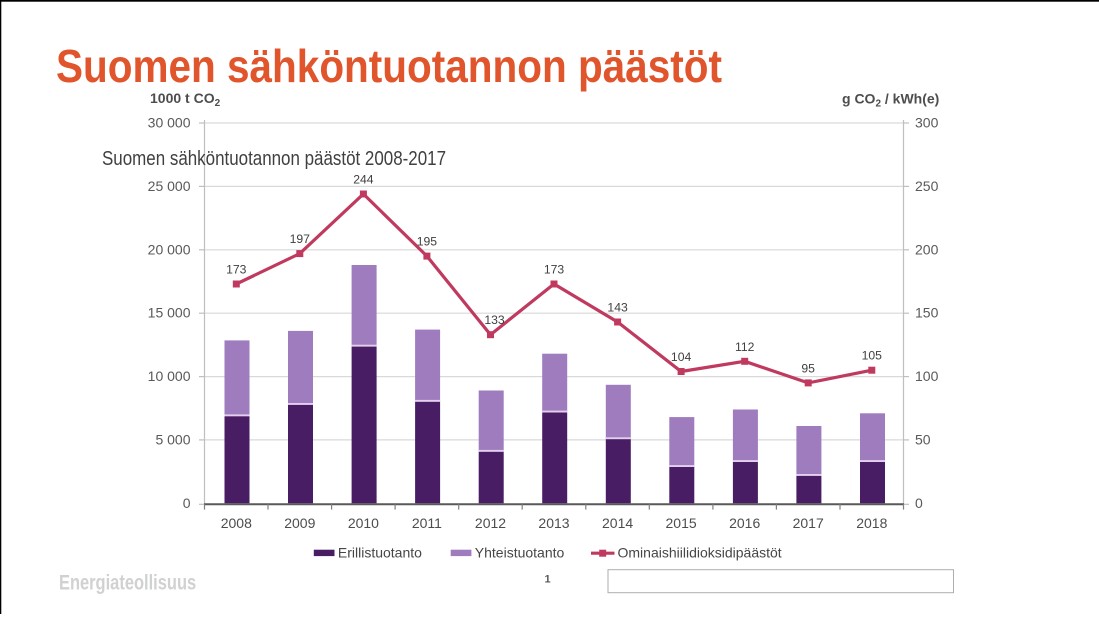 This screenshot has height=619, width=1099. Describe the element at coordinates (744, 523) in the screenshot. I see `svg-text: 2016` at that location.